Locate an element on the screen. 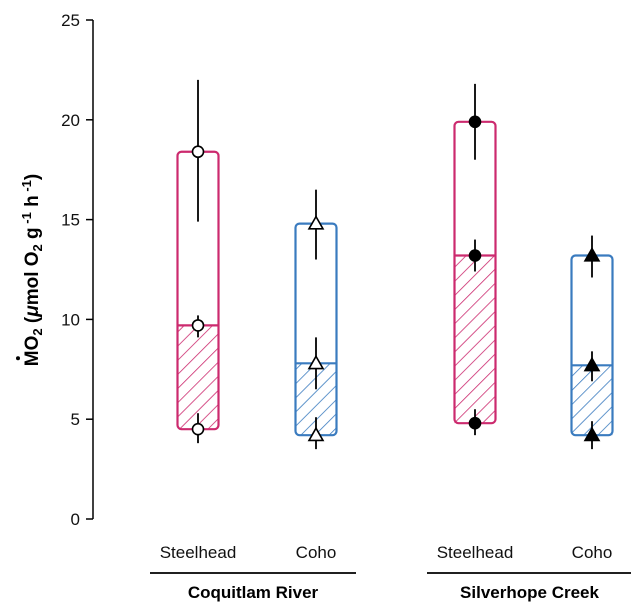 This screenshot has width=631, height=605. box-silverhope-creek-steelhead is located at coordinates (475, 259).